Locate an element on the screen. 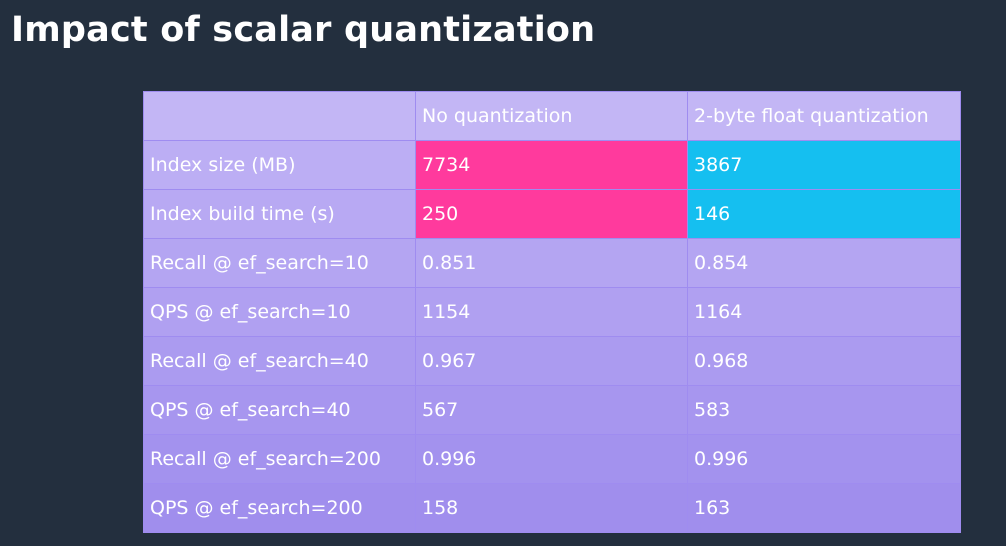 The width and height of the screenshot is (1006, 546). cell-no-quantization: 0.851 is located at coordinates (551, 263).